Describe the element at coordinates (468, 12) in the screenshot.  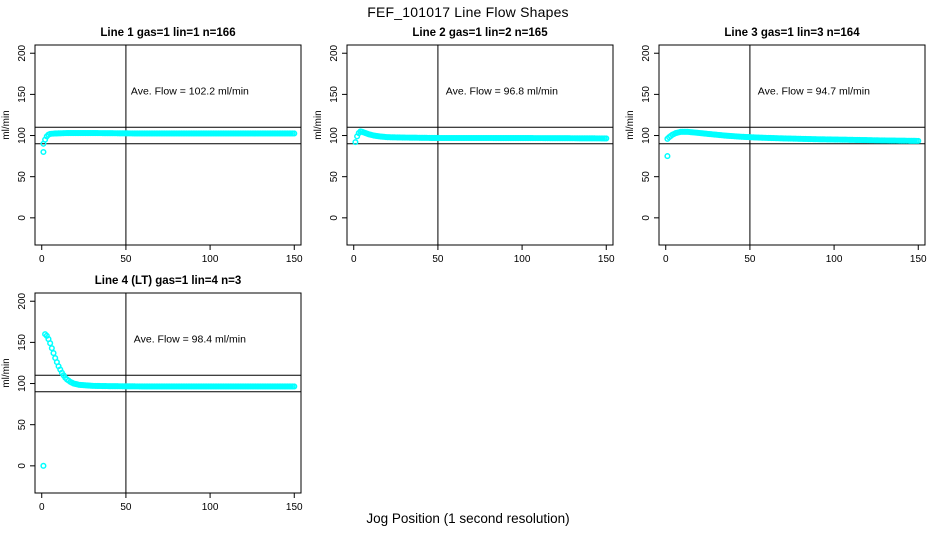
I see `figure-title: FEF_101017 Line Flow Shapes` at that location.